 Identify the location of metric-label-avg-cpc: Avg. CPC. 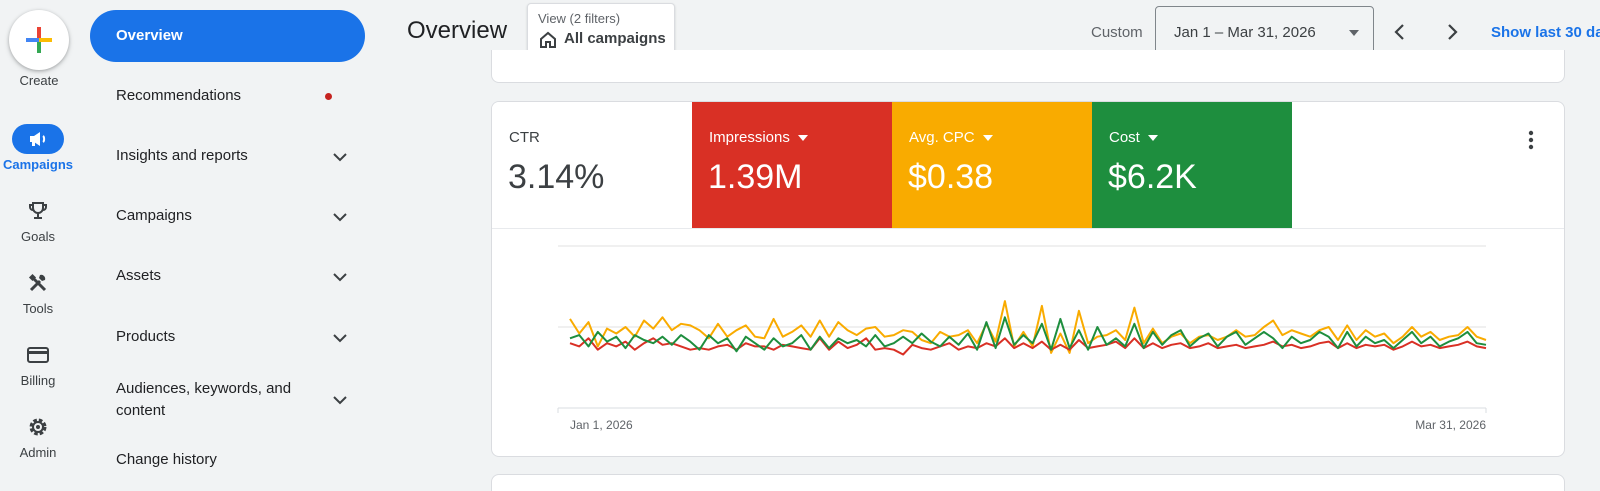
(951, 137).